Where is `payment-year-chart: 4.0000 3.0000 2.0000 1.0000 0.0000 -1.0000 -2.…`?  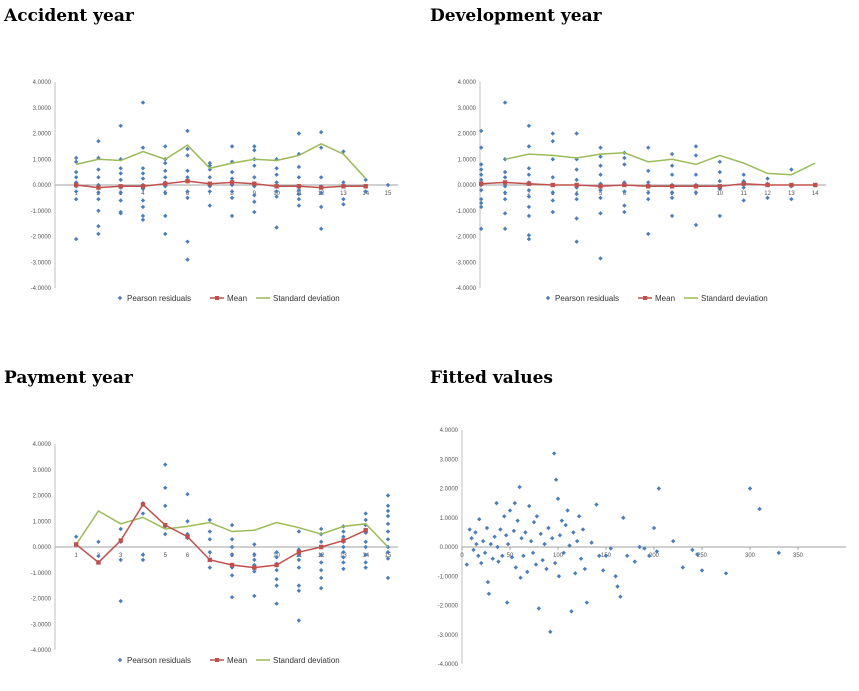
payment-year-chart: 4.0000 3.0000 2.0000 1.0000 0.0000 -1.0000 -2.… is located at coordinates (214, 553).